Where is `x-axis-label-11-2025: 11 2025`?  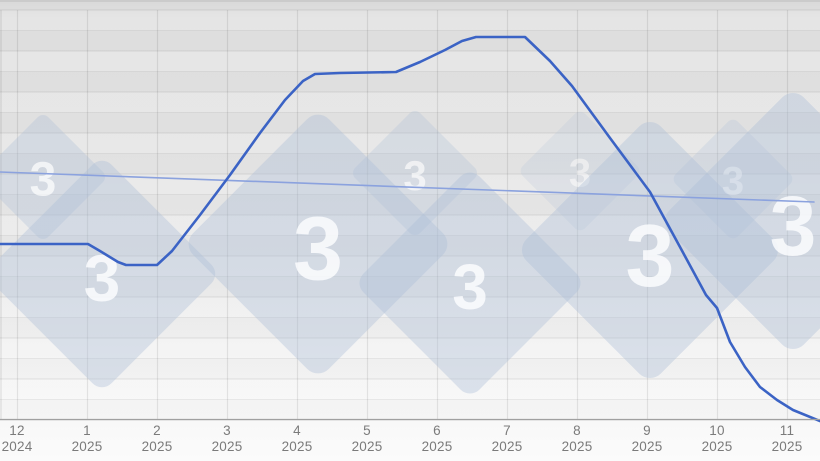
x-axis-label-11-2025: 11 2025 is located at coordinates (783, 438).